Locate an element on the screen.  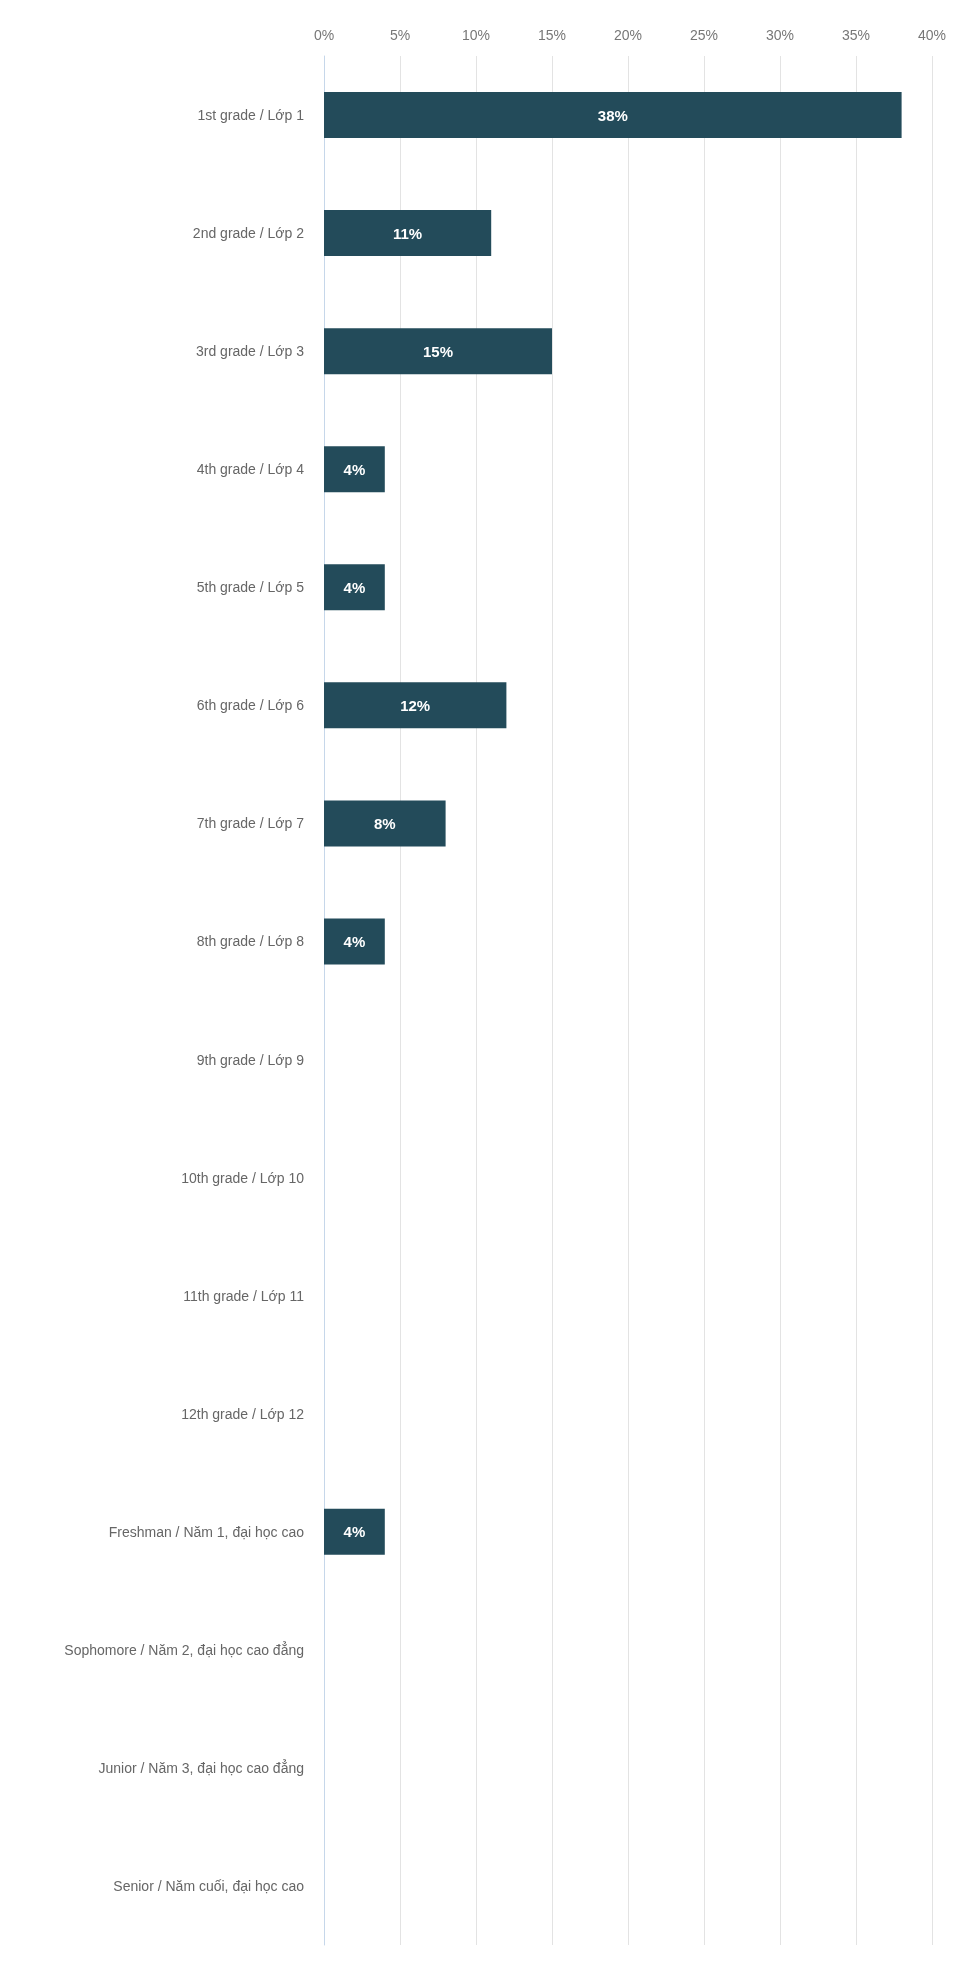
y-tick-label: 6th grade / Lớp 6 is located at coordinates (250, 705).